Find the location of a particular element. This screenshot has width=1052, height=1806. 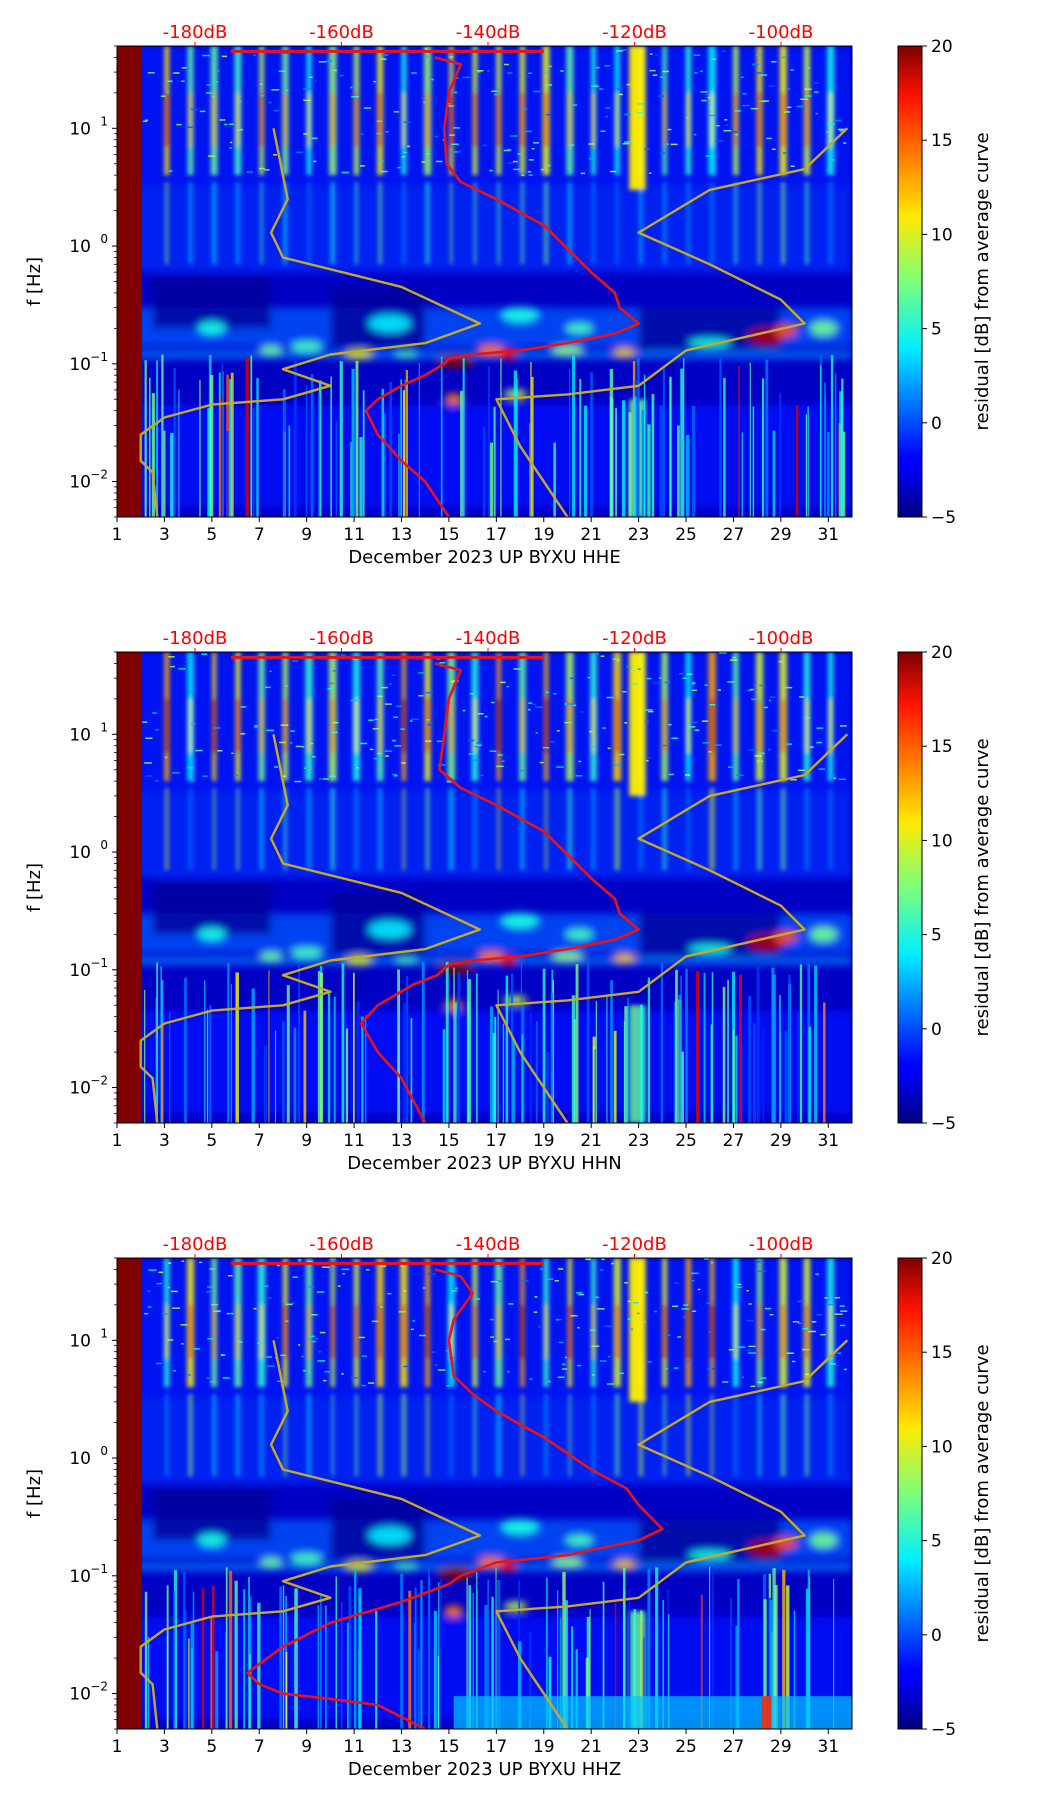

x-tick-label: 29 is located at coordinates (781, 1141).